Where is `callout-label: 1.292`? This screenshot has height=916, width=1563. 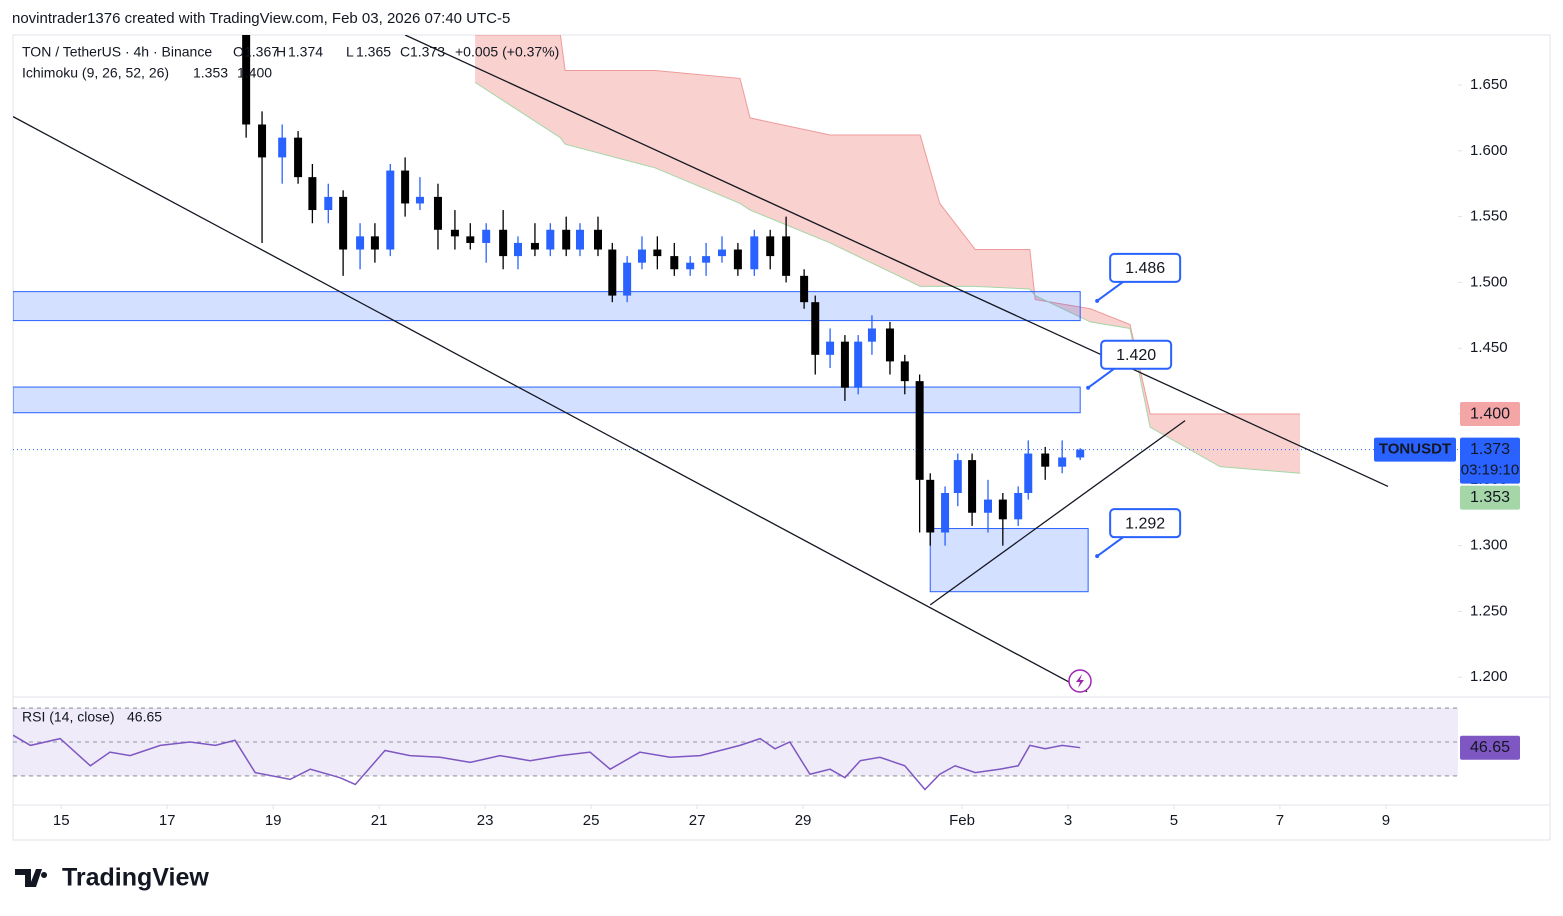 callout-label: 1.292 is located at coordinates (1145, 523).